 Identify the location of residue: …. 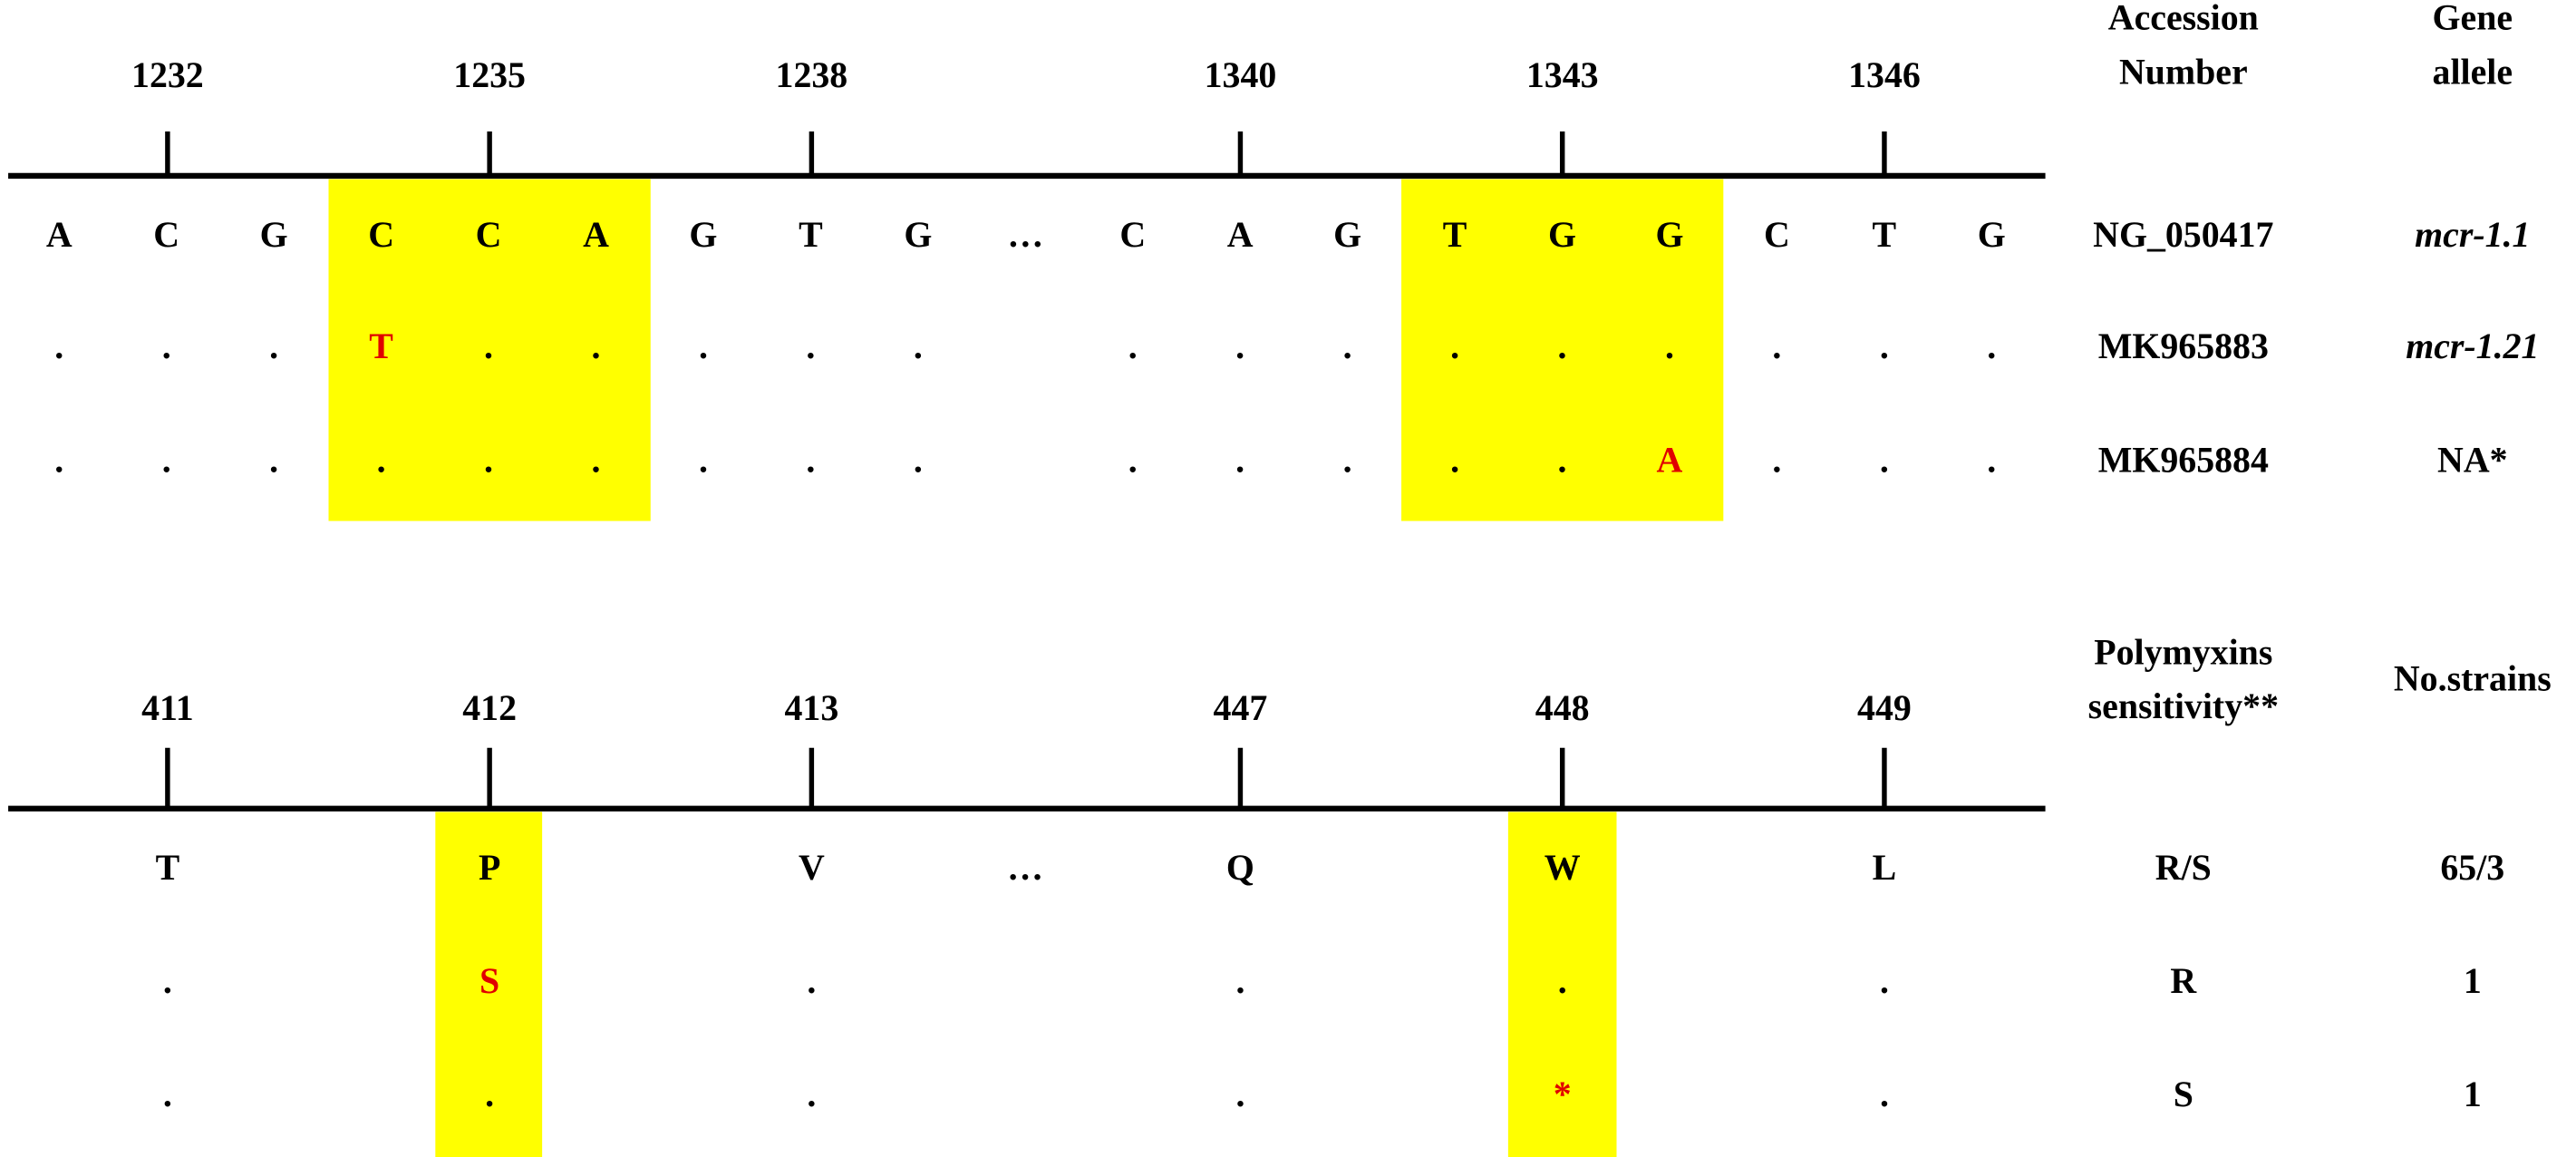
(1025, 868).